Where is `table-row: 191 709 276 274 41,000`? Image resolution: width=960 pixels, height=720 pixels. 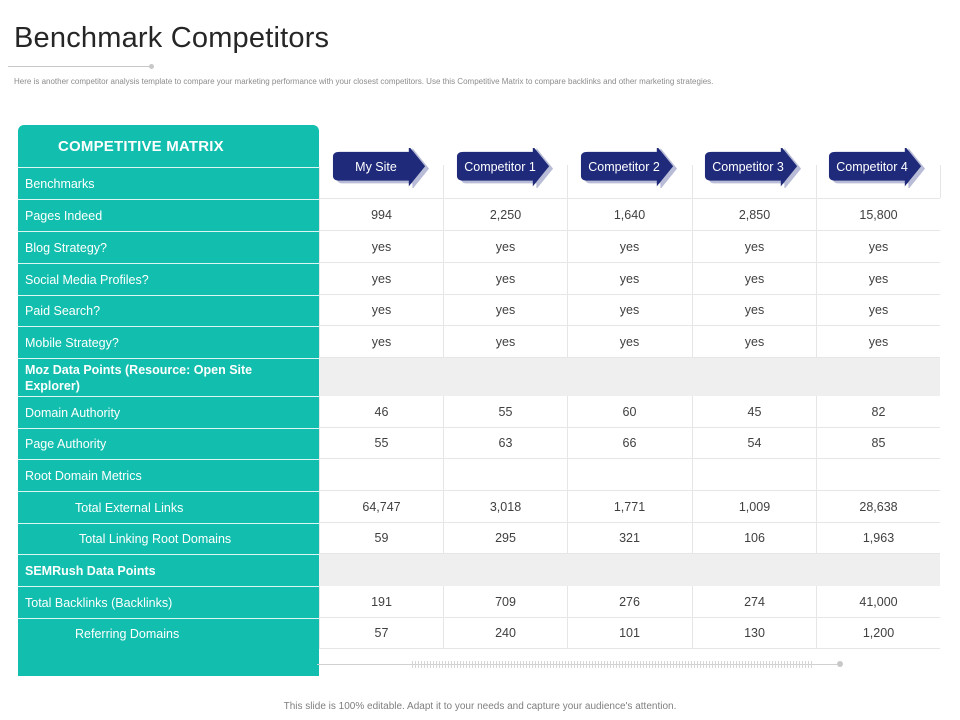
table-row: 191 709 276 274 41,000 is located at coordinates (629, 602).